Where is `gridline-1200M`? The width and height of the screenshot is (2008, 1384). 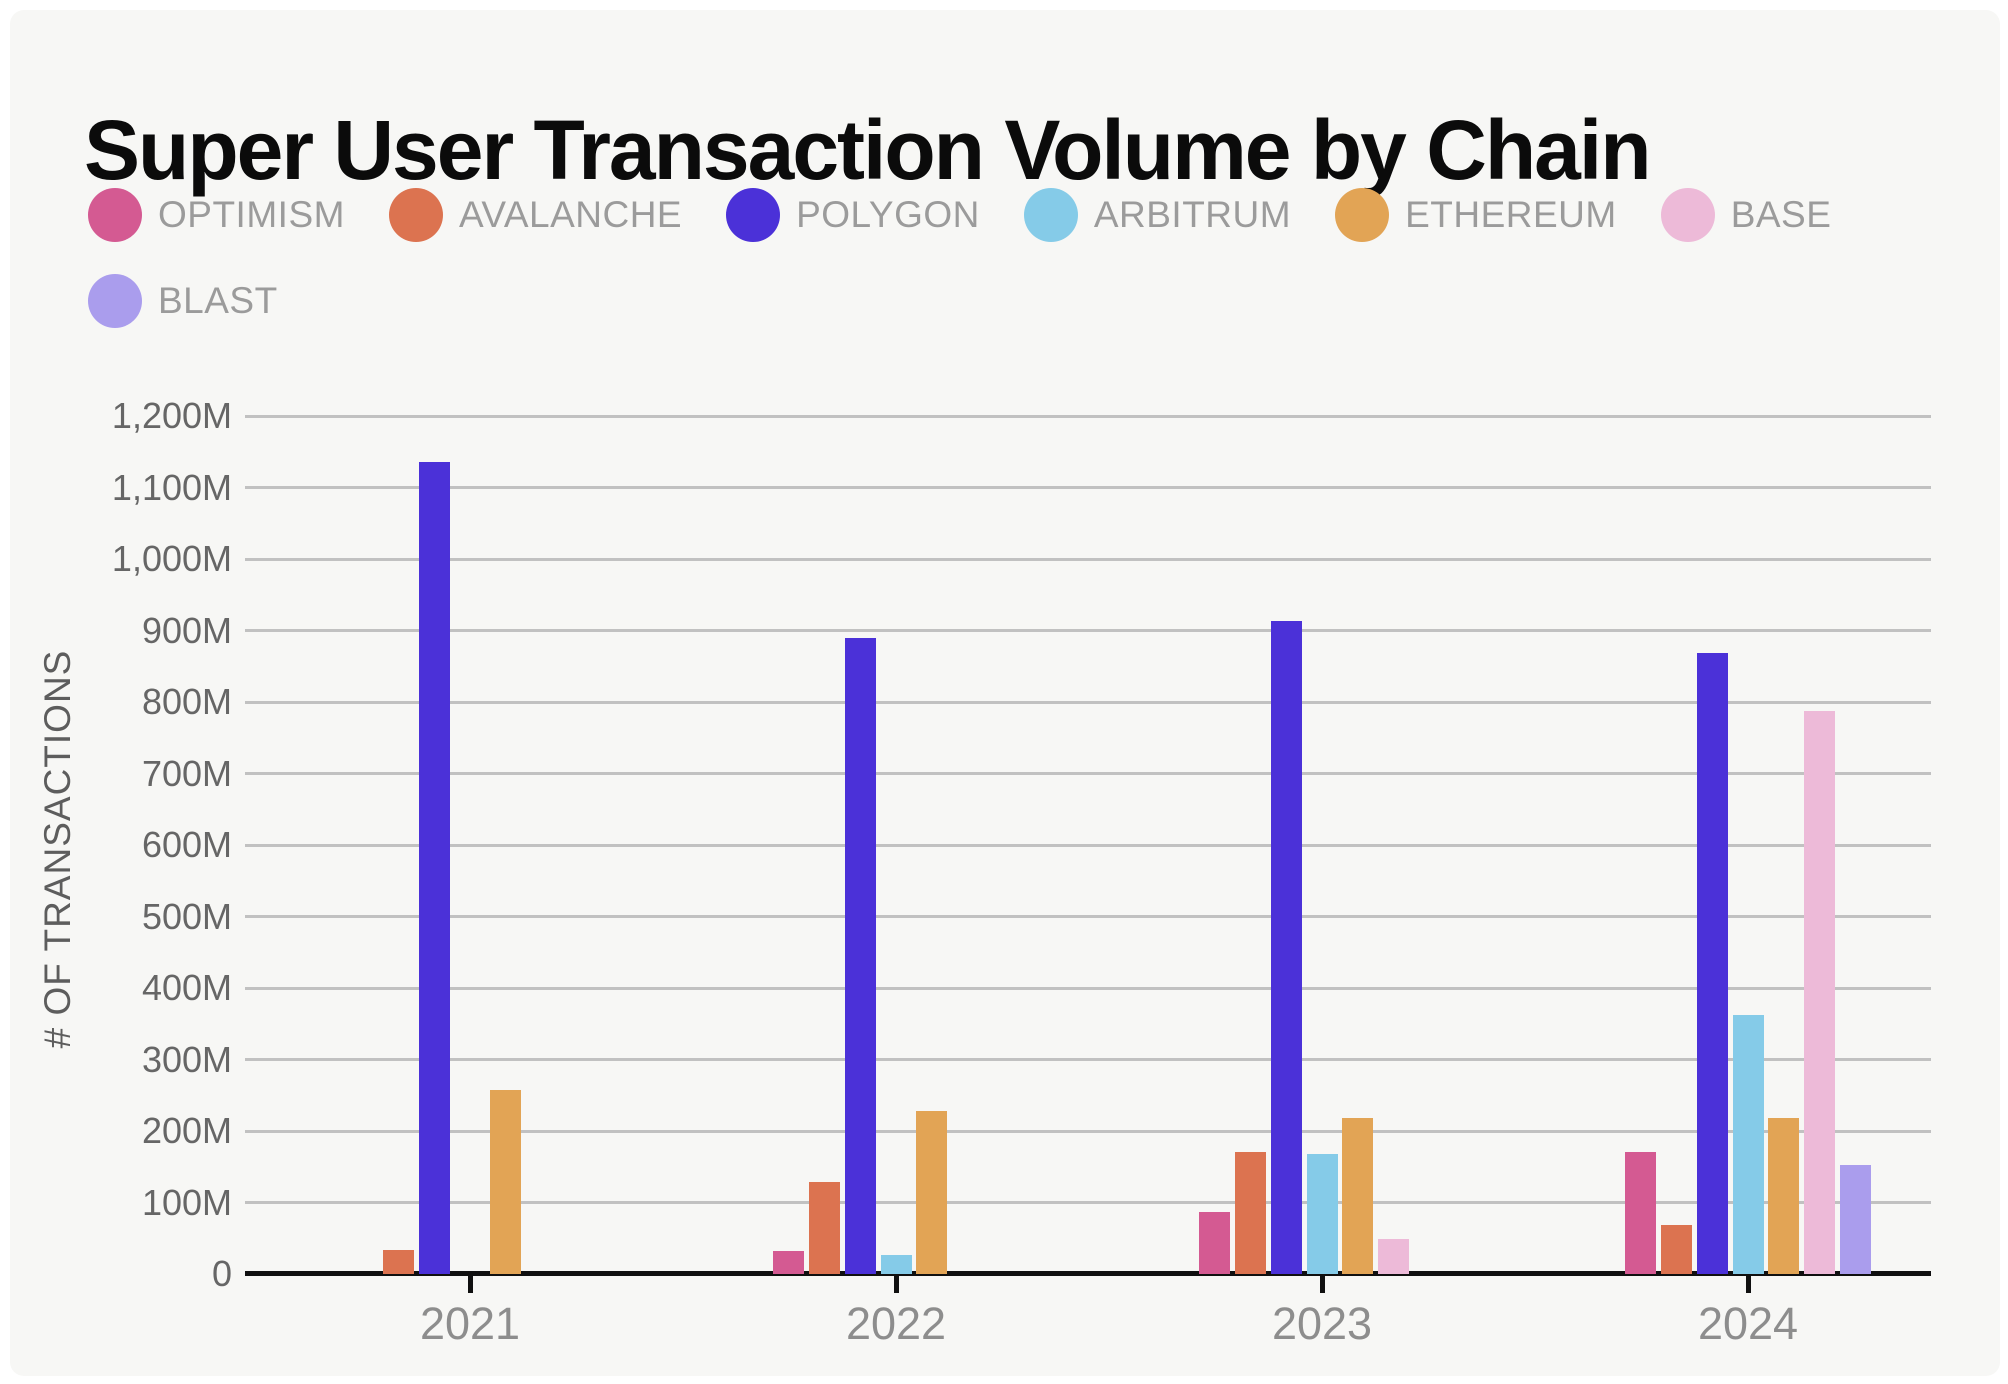 gridline-1200M is located at coordinates (1088, 416).